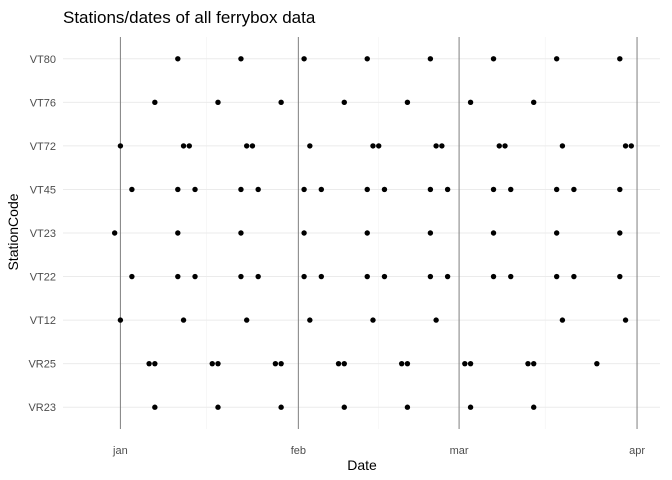 Image resolution: width=672 pixels, height=480 pixels. I want to click on y-tick-label-vt12: VT12, so click(43, 321).